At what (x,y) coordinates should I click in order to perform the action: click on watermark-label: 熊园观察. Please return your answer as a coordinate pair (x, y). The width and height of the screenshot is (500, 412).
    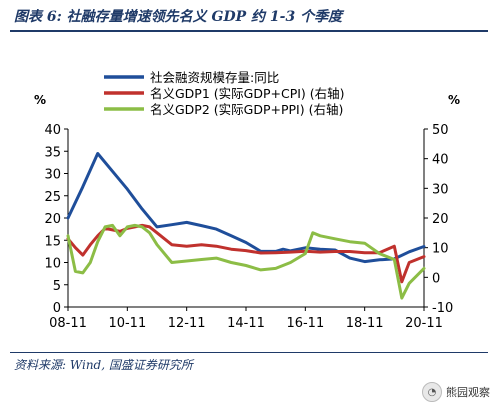
    Looking at the image, I should click on (468, 392).